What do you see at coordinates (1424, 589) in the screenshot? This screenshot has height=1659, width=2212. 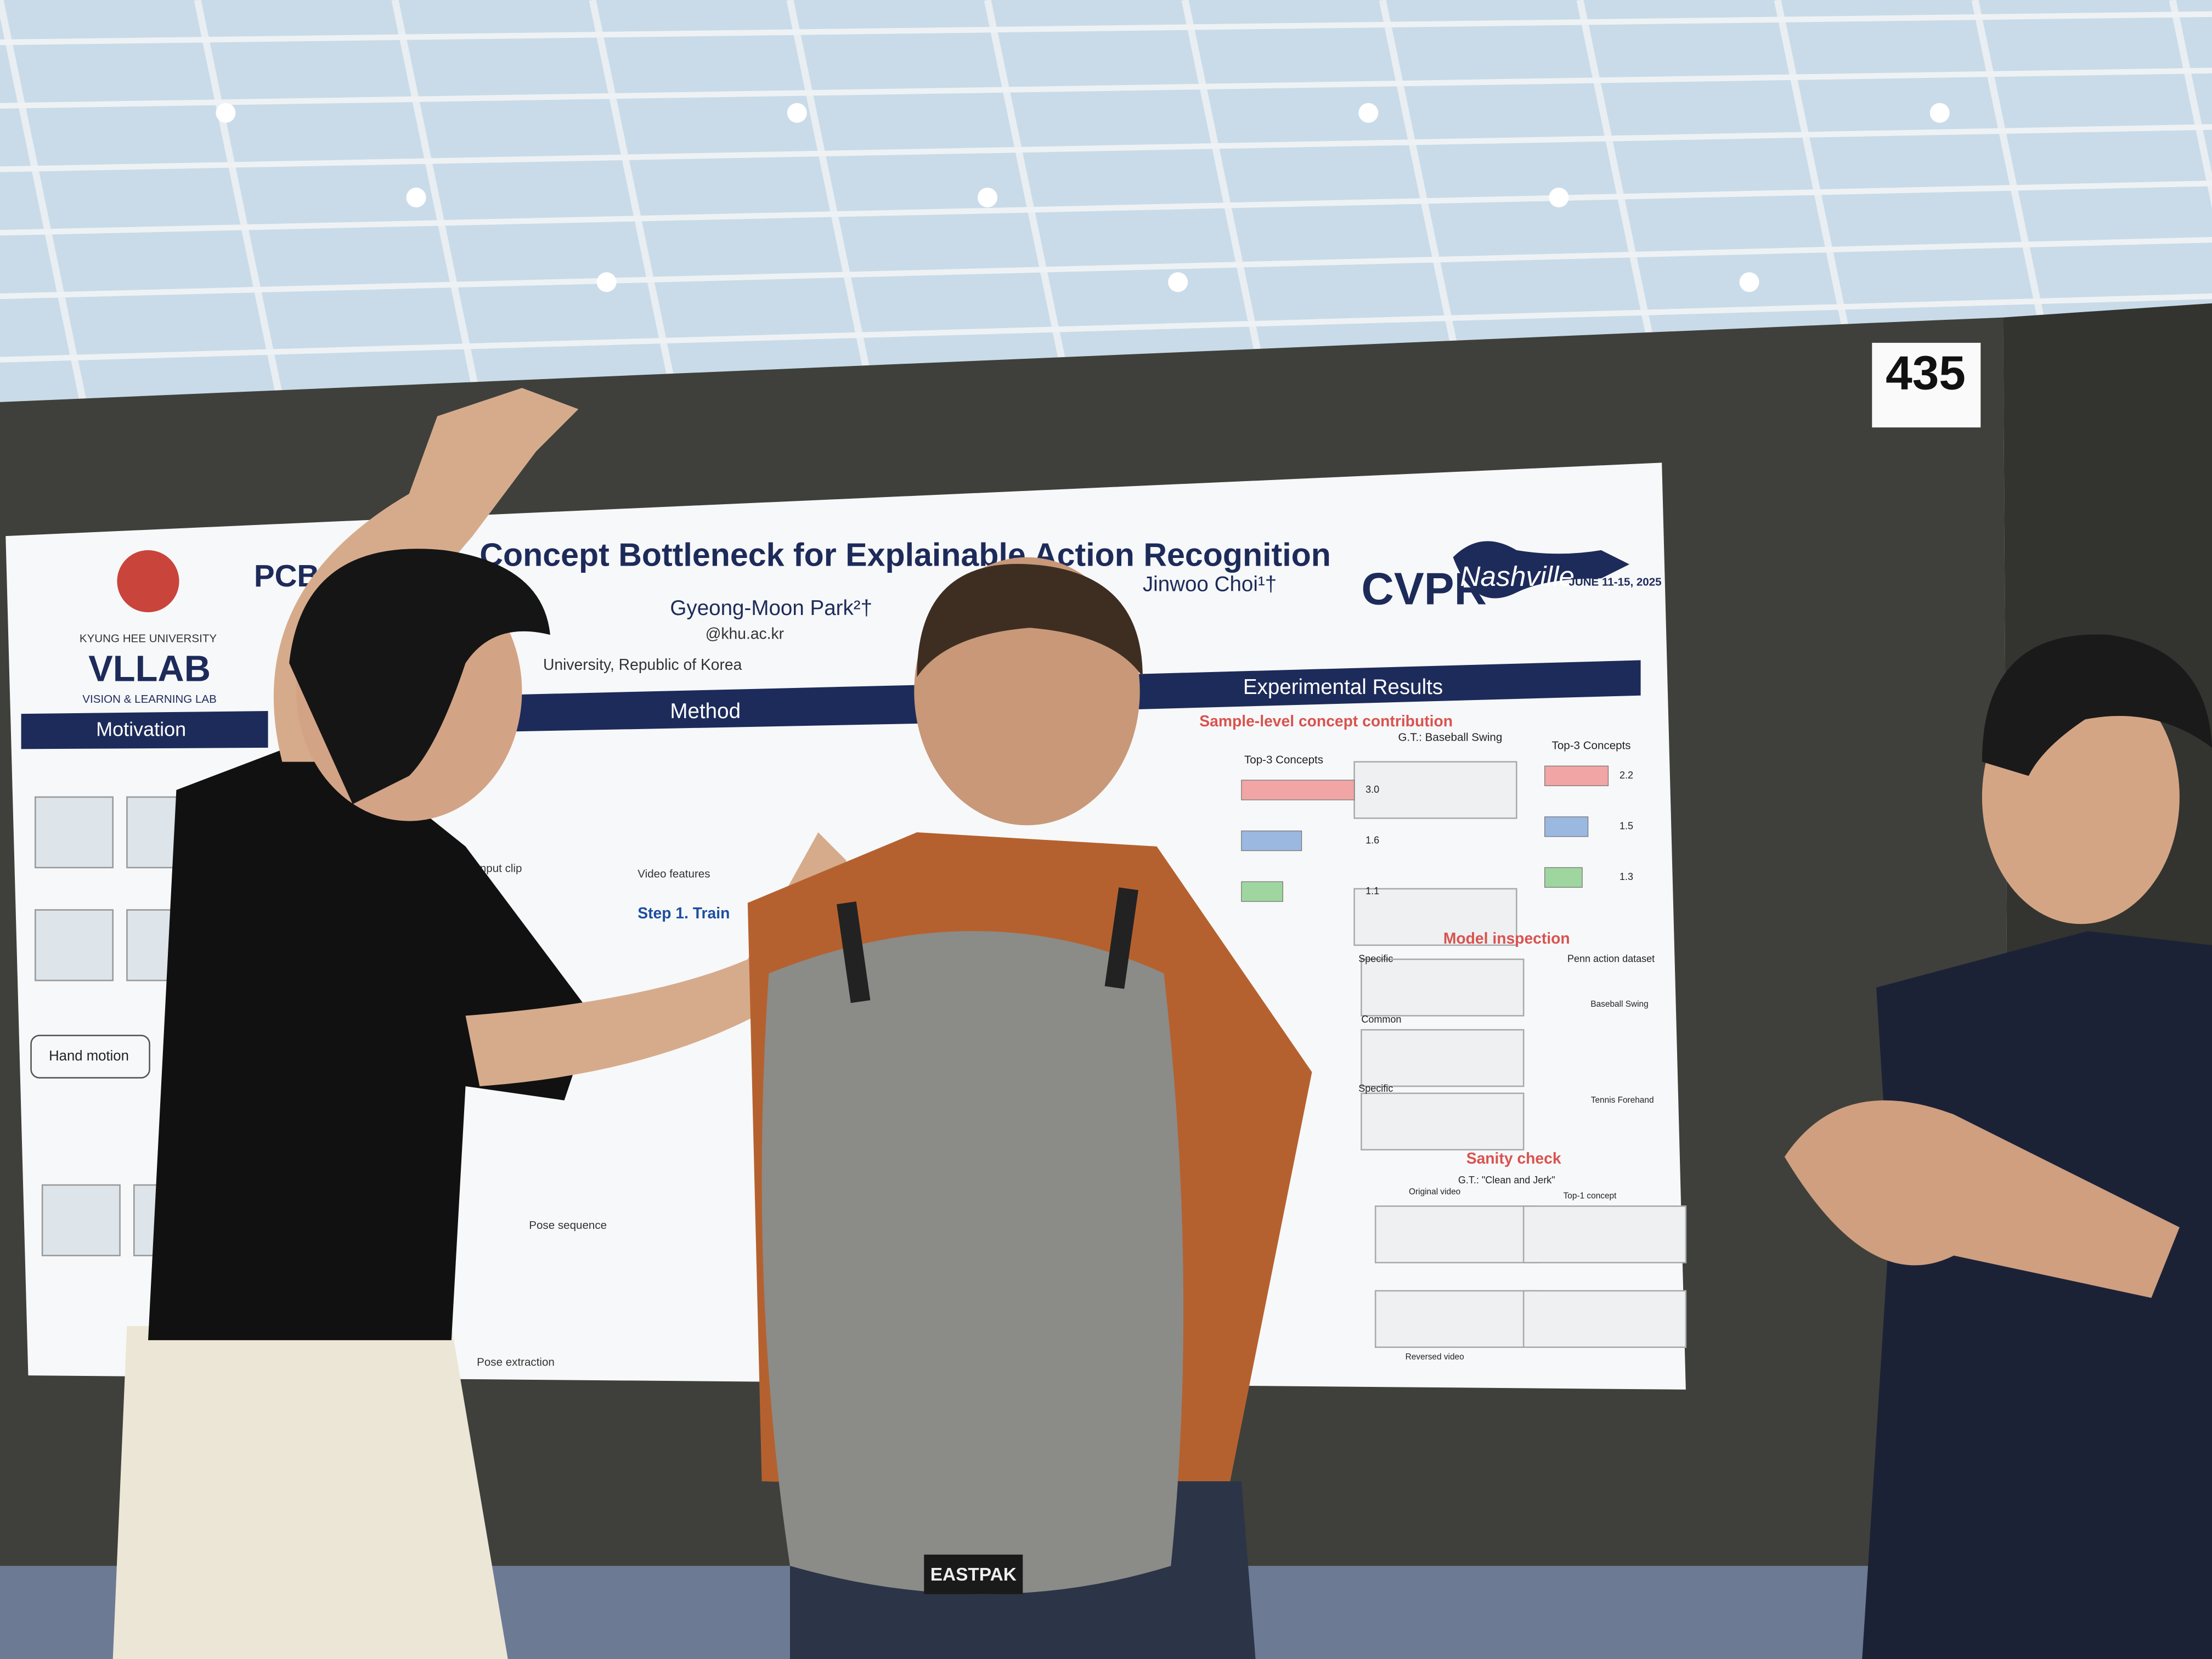 I see `conference: CVPR` at bounding box center [1424, 589].